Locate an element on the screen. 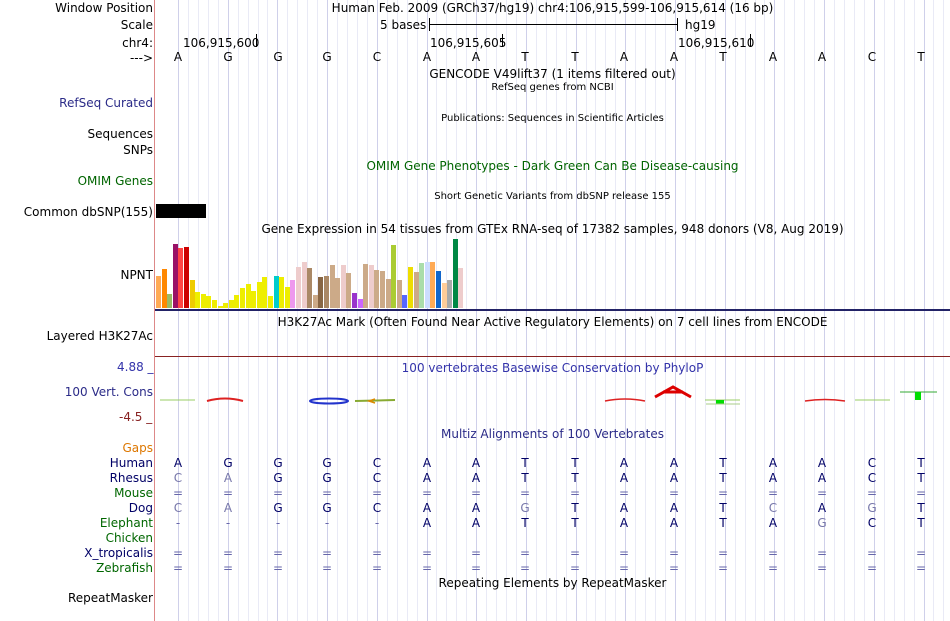  species-label: X_tropicalis is located at coordinates (118, 553).